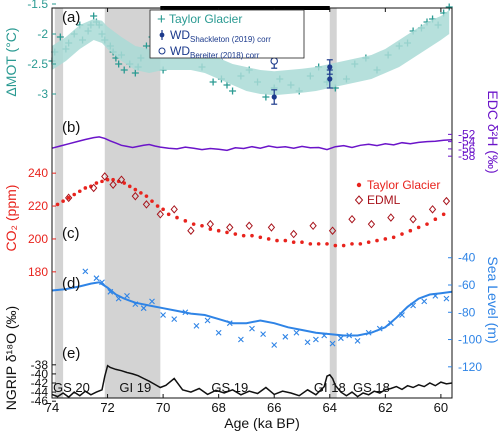 This screenshot has height=433, width=500. I want to click on x-tick-label: 60, so click(441, 407).